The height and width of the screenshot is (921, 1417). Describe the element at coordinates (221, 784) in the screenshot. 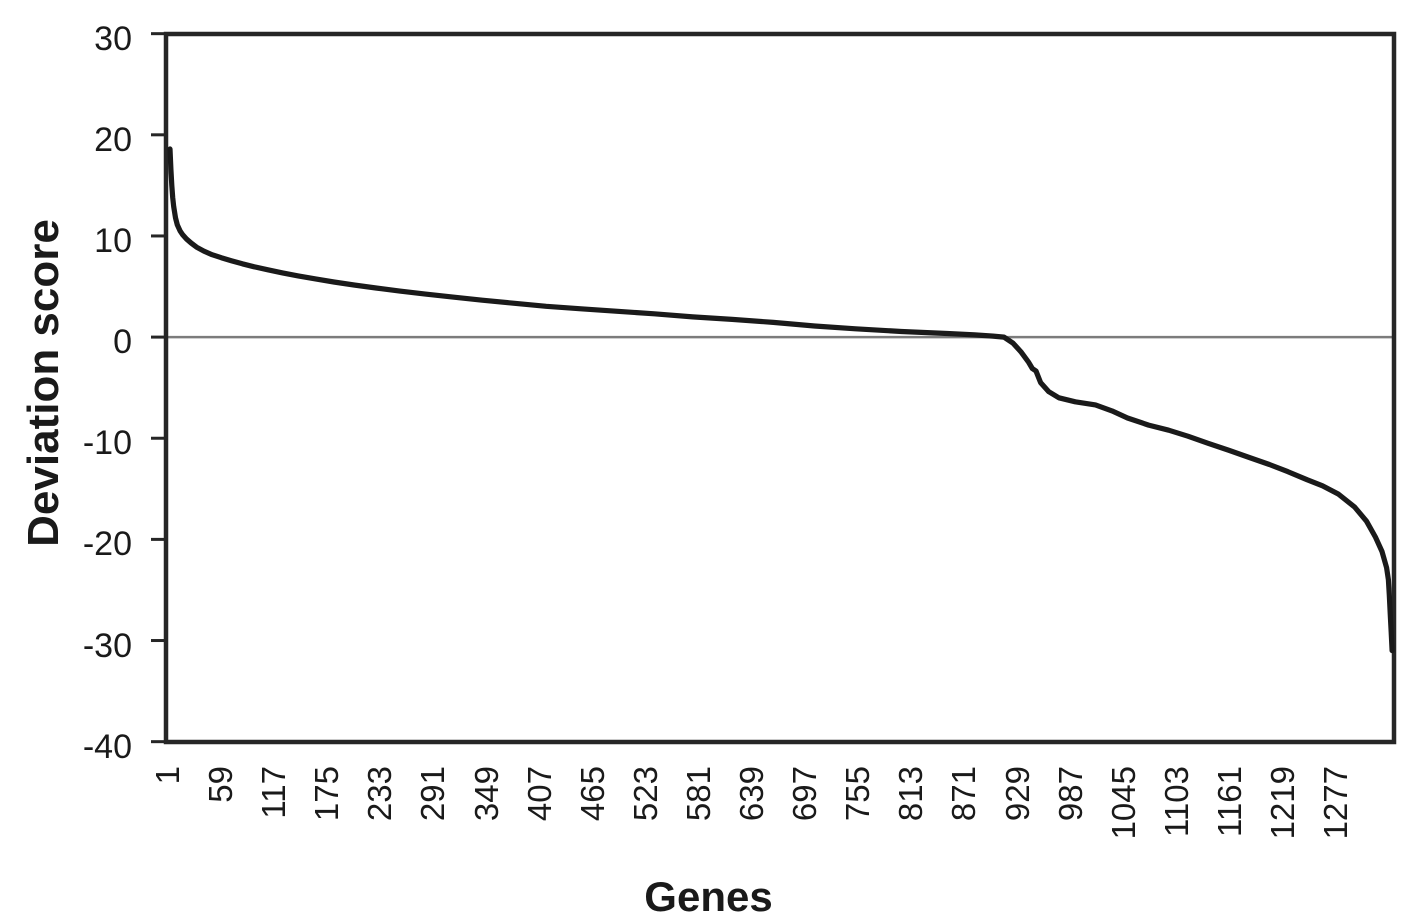

I see `x-tick-label: 59` at that location.